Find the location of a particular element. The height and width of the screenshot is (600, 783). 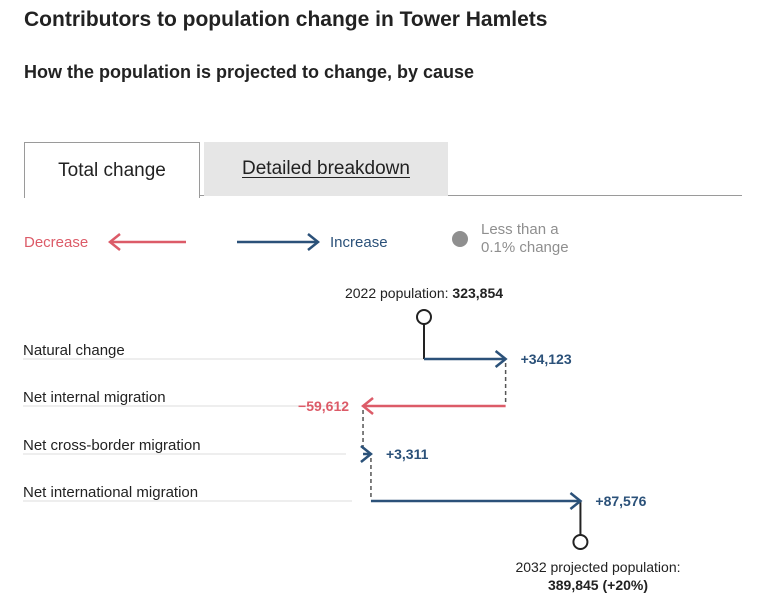

legend-small-change-label-line2: 0.1% change is located at coordinates (525, 247).